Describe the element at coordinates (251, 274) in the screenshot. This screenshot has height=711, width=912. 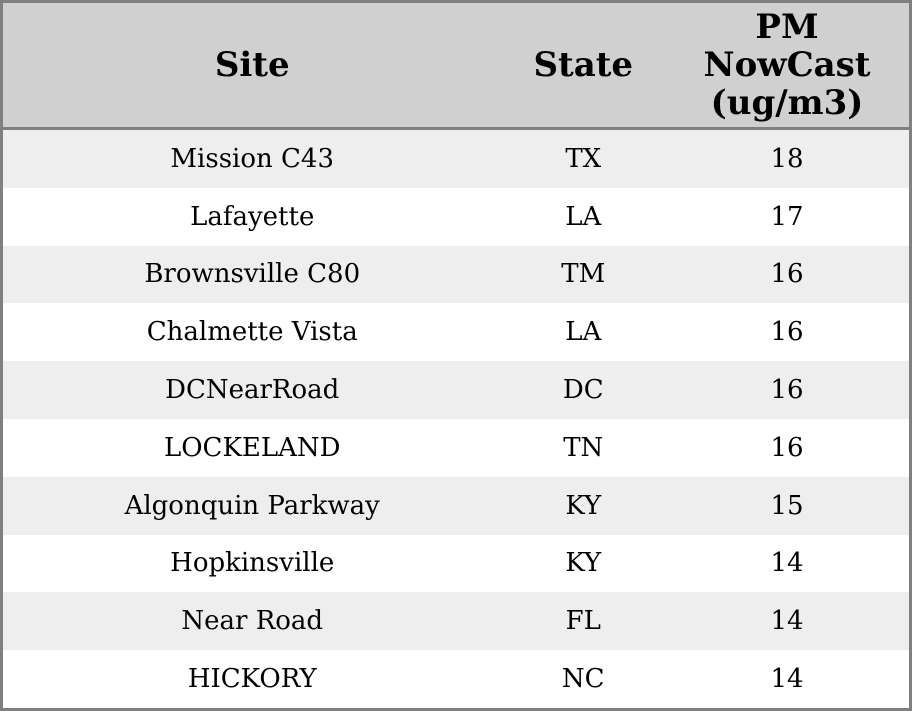
I see `site-cell: Brownsville C80` at that location.